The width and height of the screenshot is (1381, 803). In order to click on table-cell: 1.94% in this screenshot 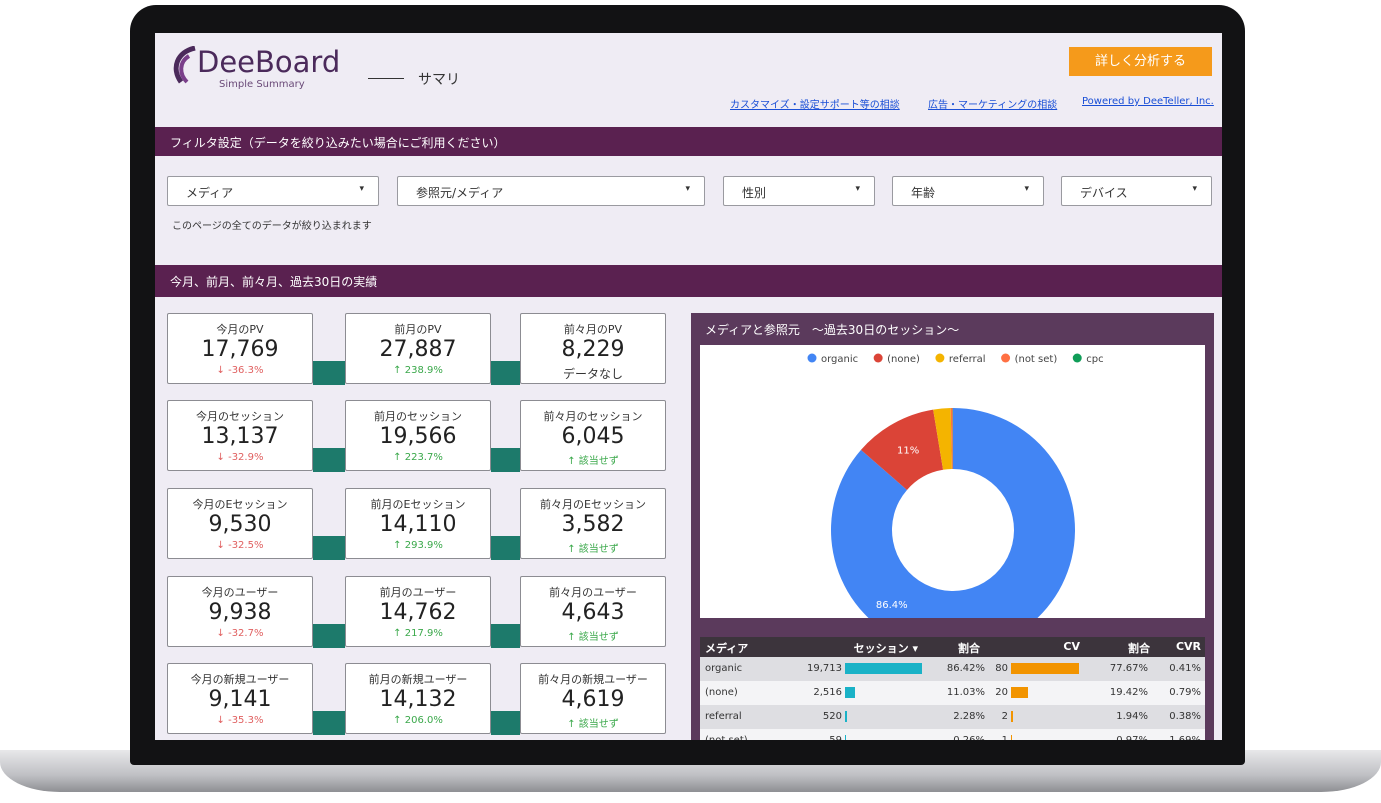, I will do `click(1132, 716)`.